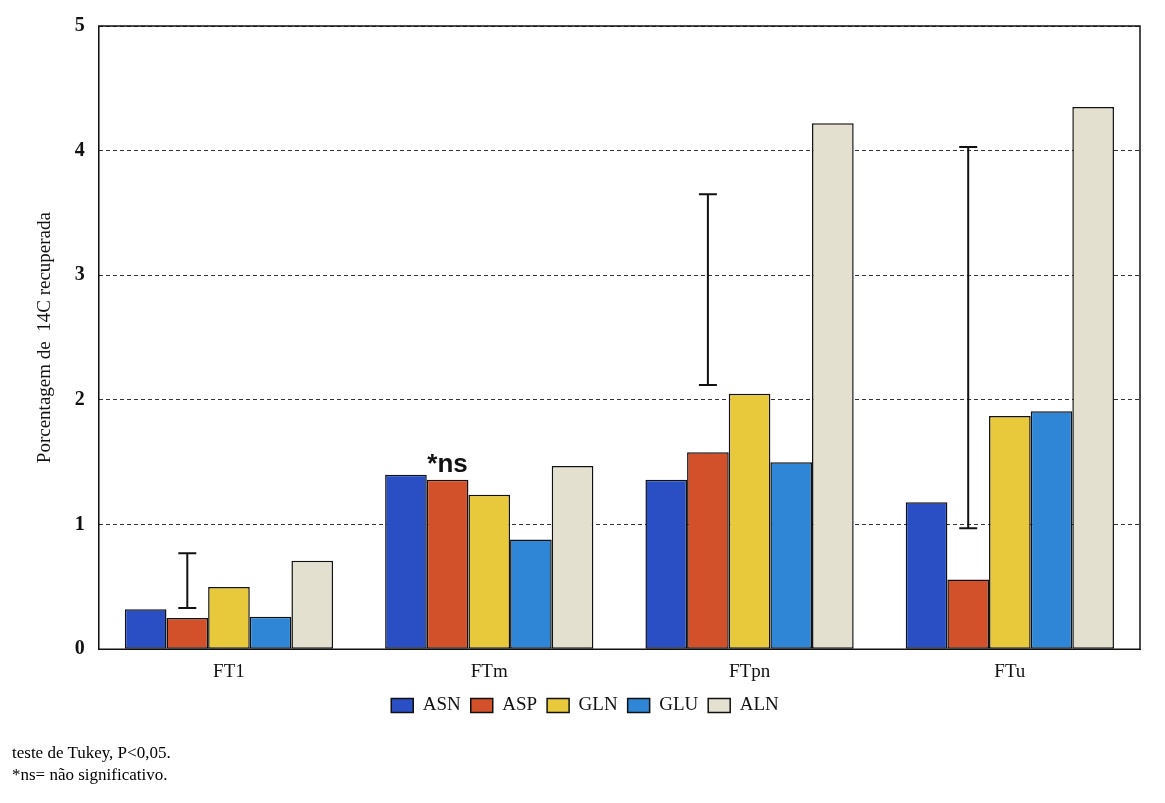  What do you see at coordinates (44, 337) in the screenshot?
I see `y-axis-title: Porcentagem de 14C recuperada` at bounding box center [44, 337].